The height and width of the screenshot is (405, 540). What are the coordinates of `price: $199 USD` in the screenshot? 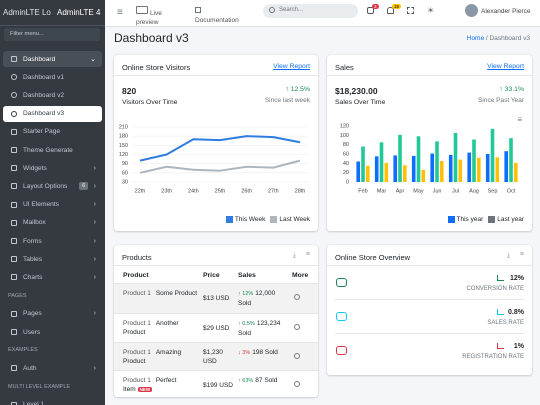 It's located at (218, 385).